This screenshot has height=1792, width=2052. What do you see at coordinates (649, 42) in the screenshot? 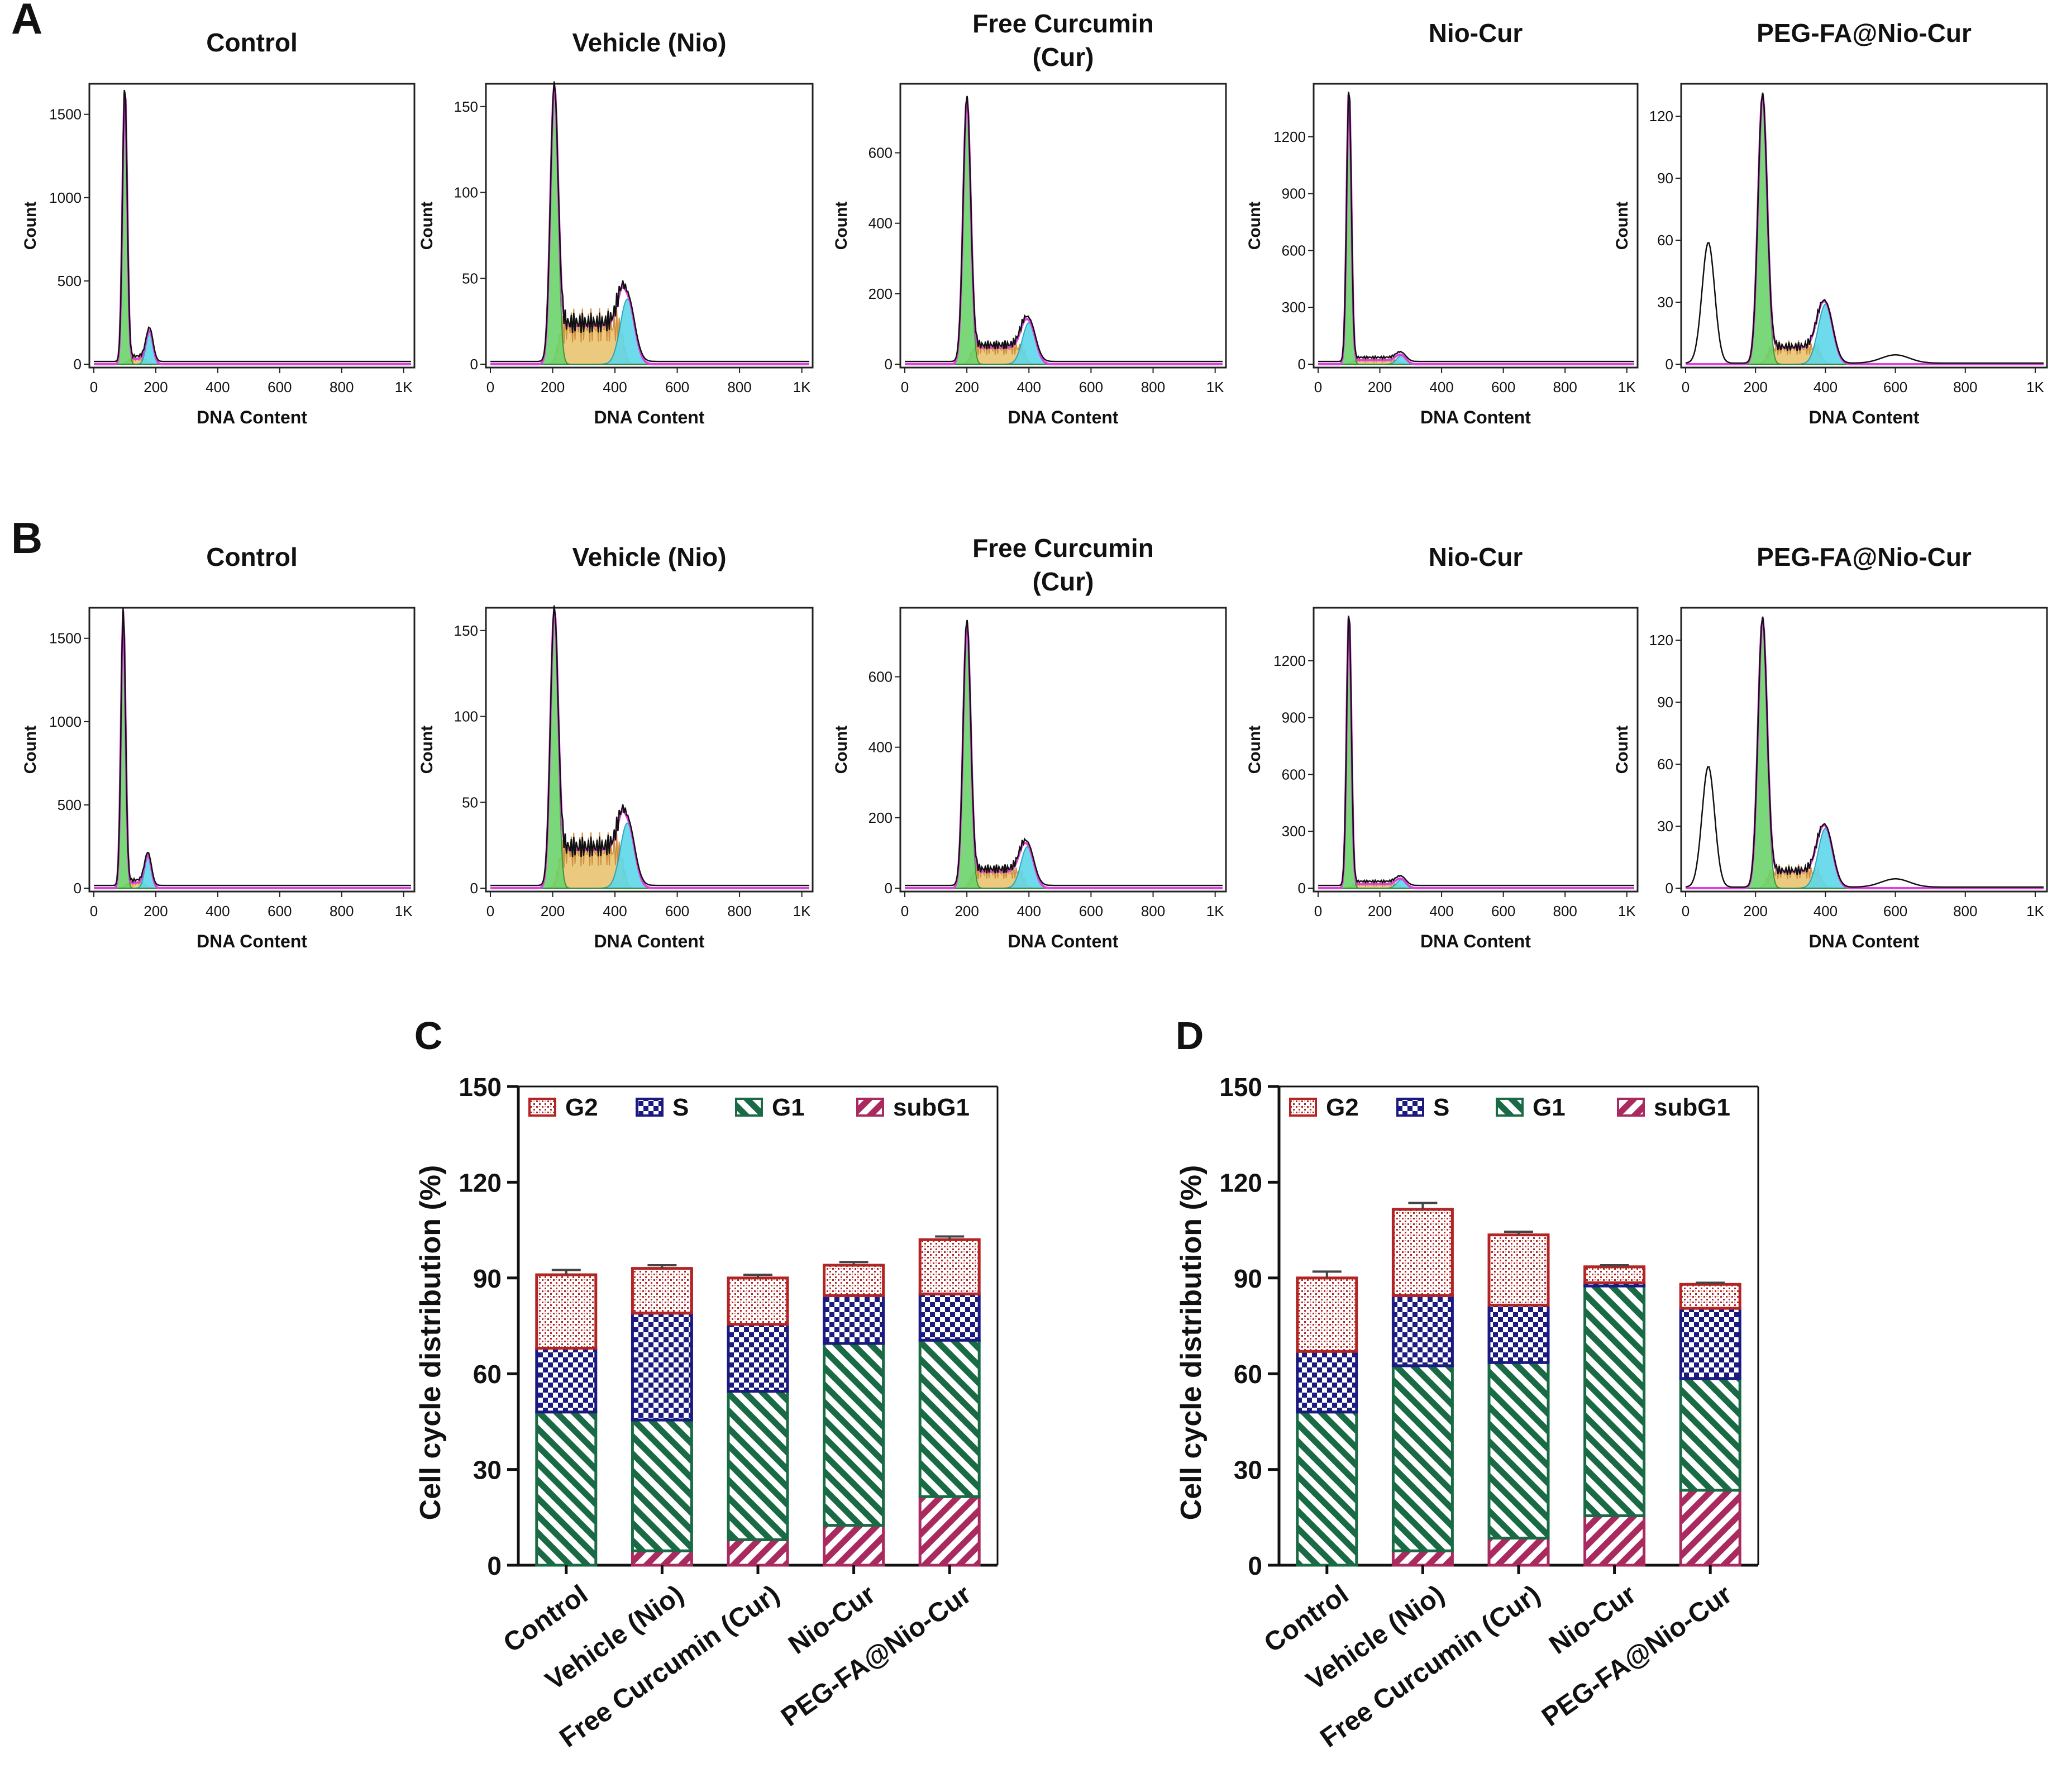
I see `panel-title: Vehicle (Nio)` at bounding box center [649, 42].